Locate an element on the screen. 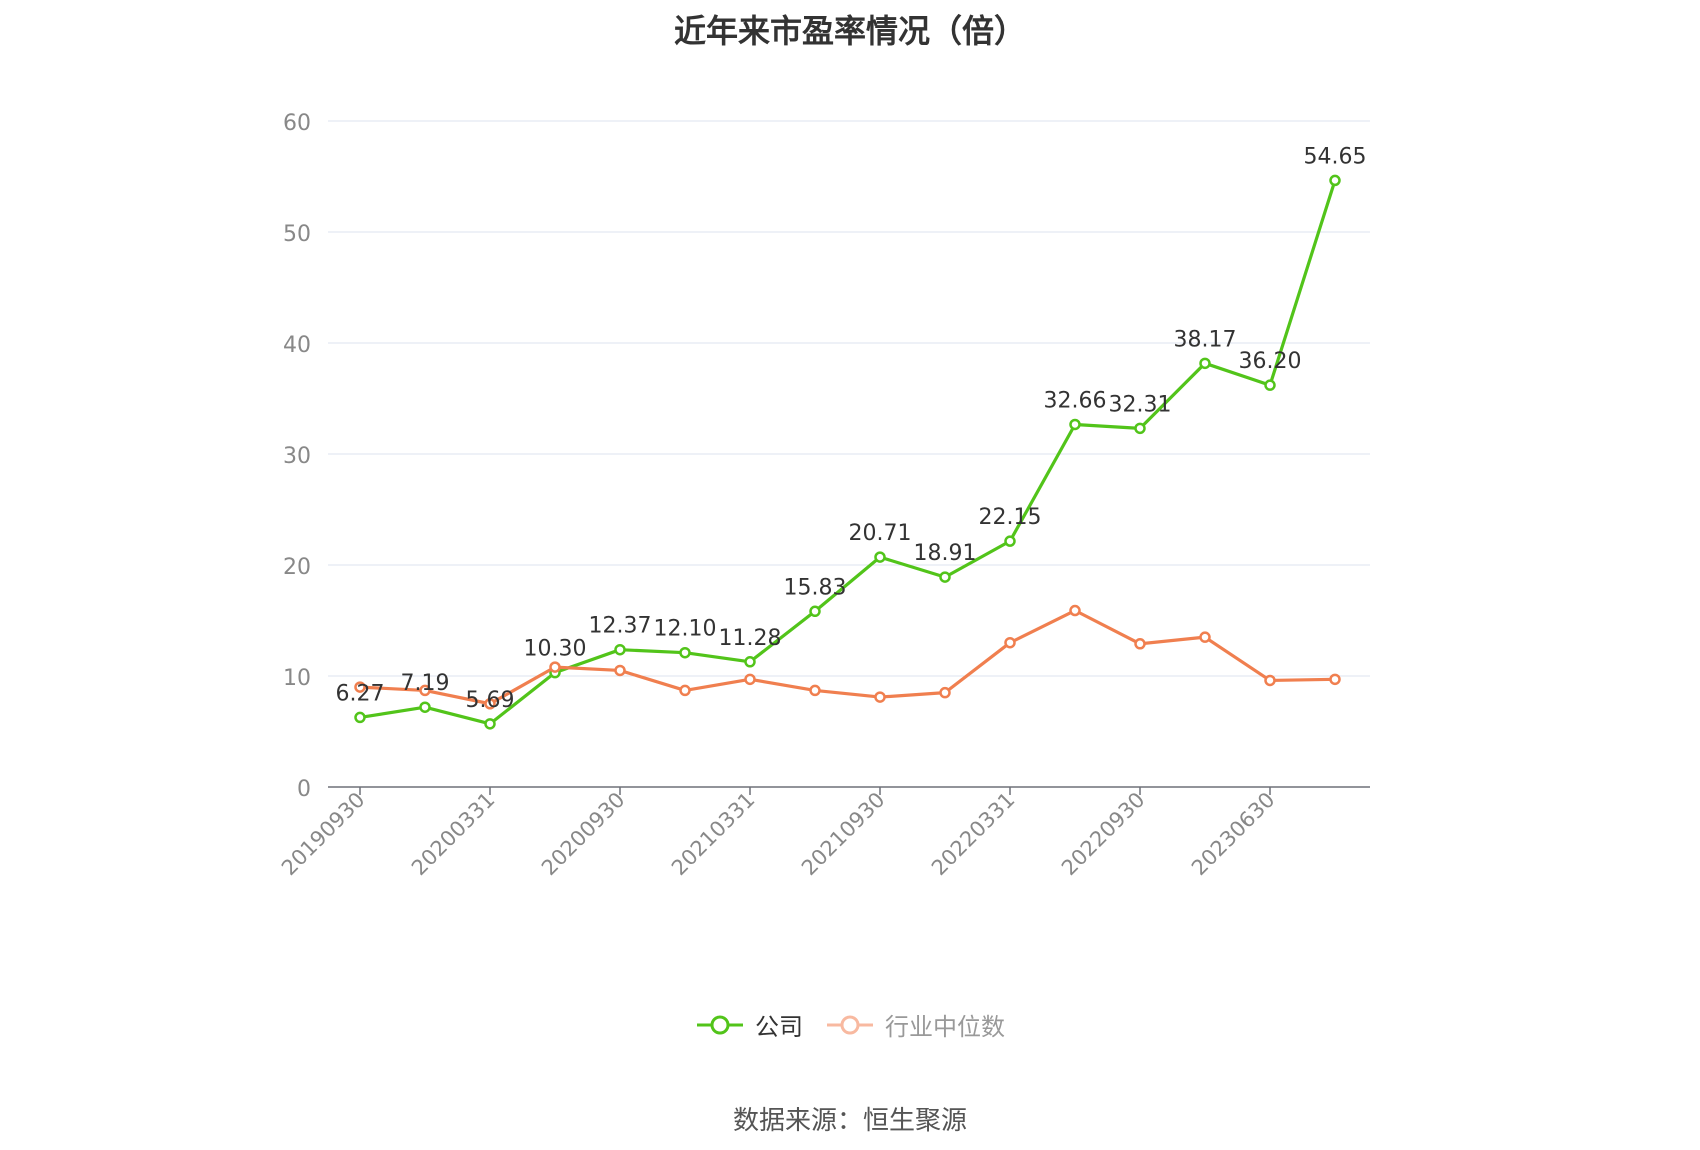 The image size is (1700, 1150). data-source: 数据来源：恒生聚源 is located at coordinates (849, 1121).